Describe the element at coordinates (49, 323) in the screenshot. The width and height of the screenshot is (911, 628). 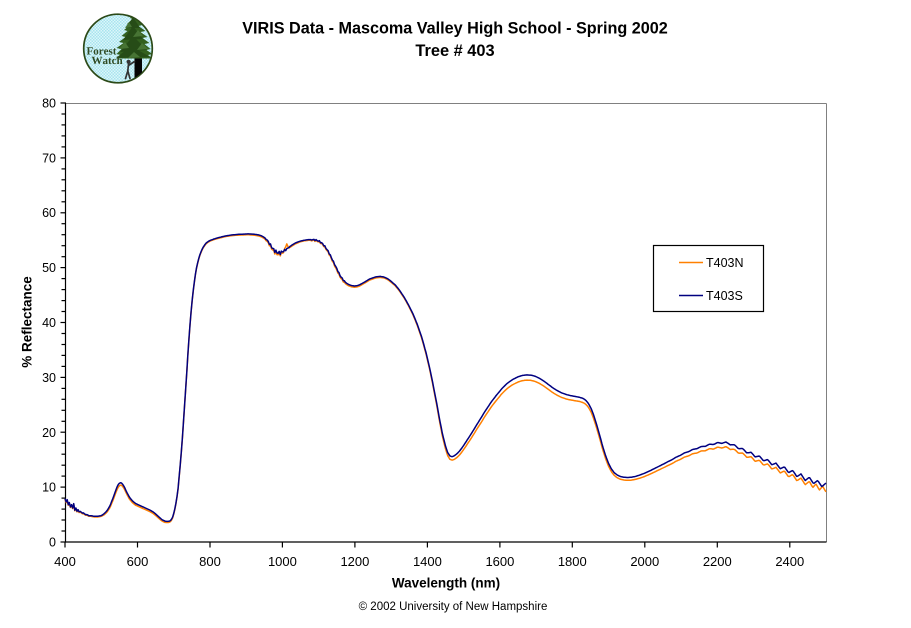
I see `svg-text: 40` at that location.